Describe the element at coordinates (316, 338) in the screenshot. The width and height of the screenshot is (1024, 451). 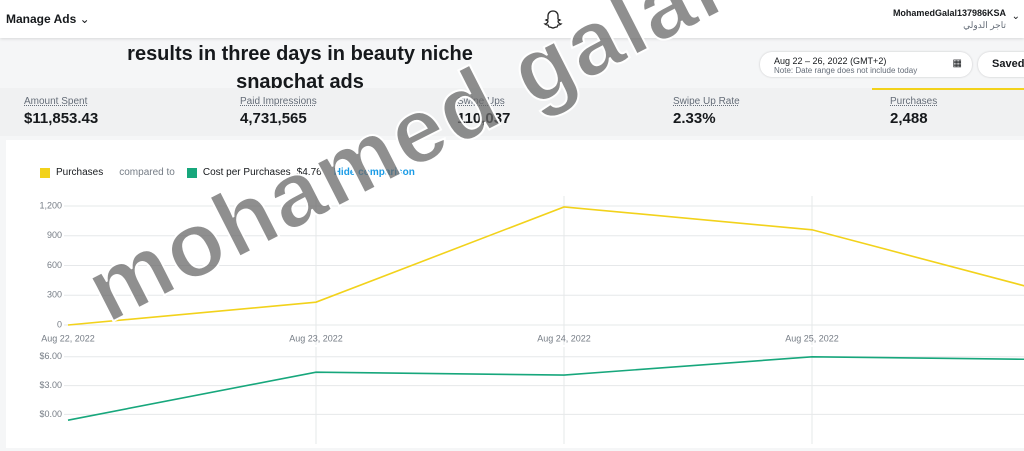
I see `x-tick-label: Aug 23, 2022` at that location.